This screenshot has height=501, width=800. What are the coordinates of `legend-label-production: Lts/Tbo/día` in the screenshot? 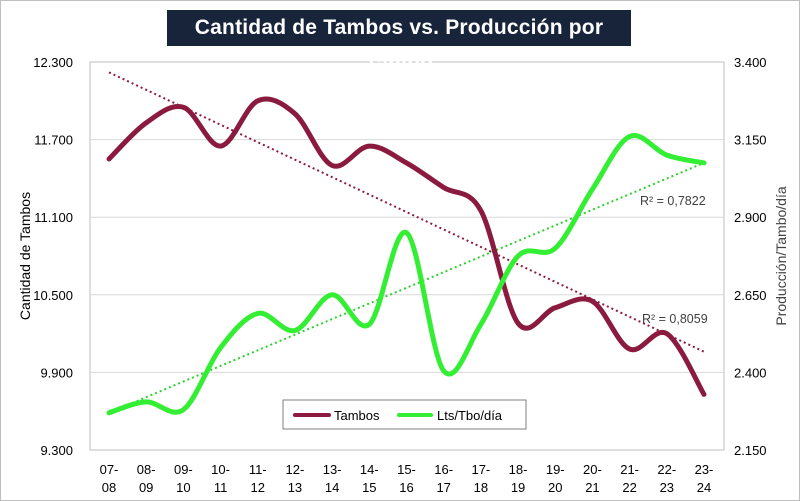 It's located at (470, 415).